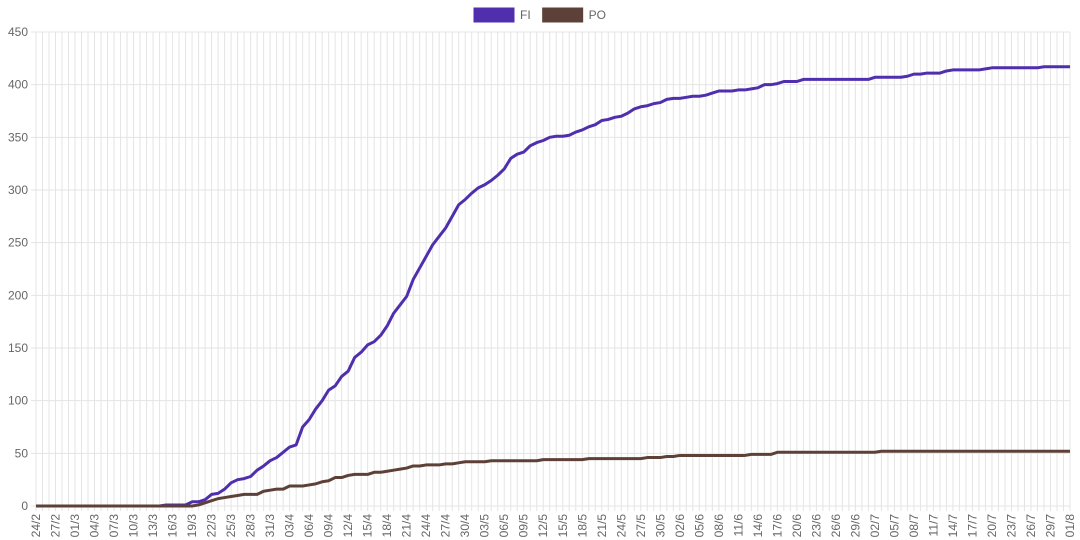 The width and height of the screenshot is (1080, 540). Describe the element at coordinates (597, 15) in the screenshot. I see `legend-label: PO` at that location.